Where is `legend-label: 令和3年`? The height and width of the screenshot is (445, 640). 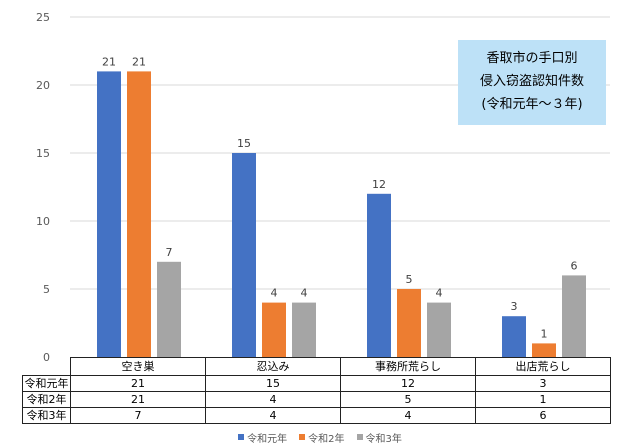 legend-label: 令和3年 is located at coordinates (383, 439).